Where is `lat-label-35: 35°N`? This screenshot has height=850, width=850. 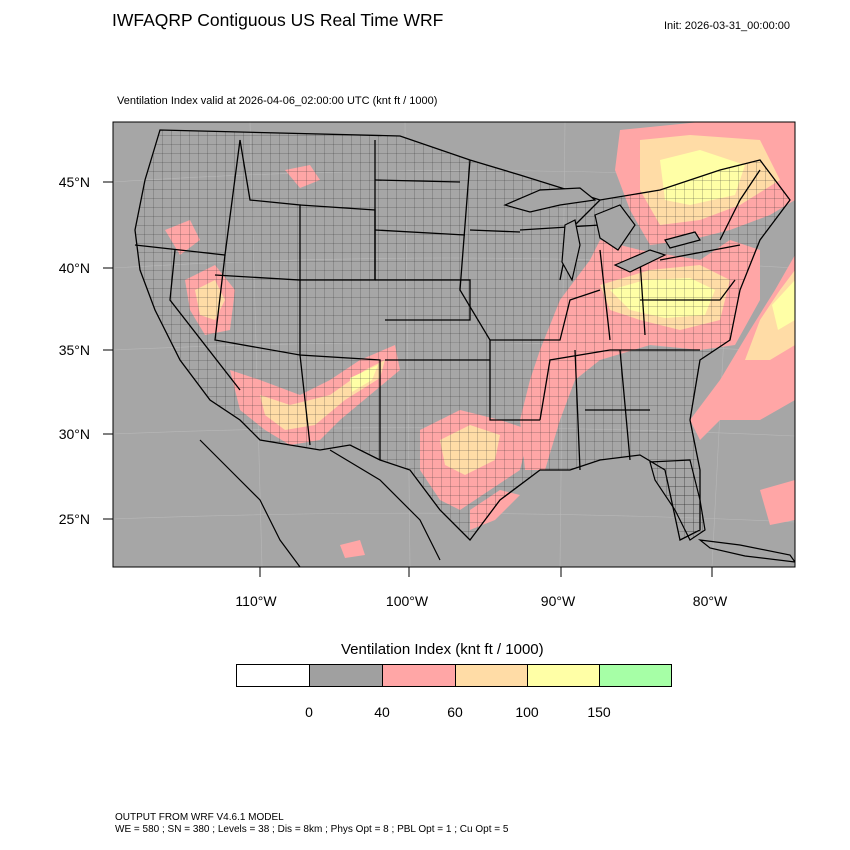
lat-label-35: 35°N is located at coordinates (74, 350).